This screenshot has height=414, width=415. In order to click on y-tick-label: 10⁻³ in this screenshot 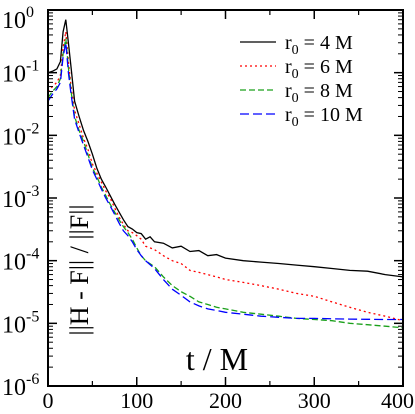, I will do `click(20, 198)`.